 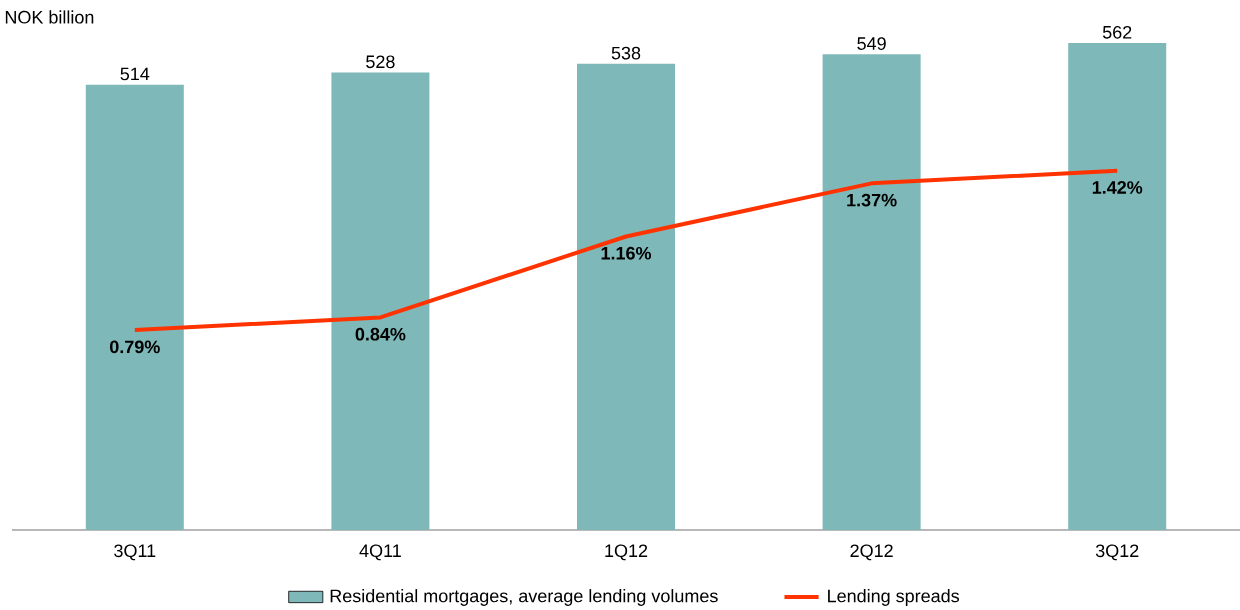 I want to click on data-label: 1.16%, so click(x=626, y=253).